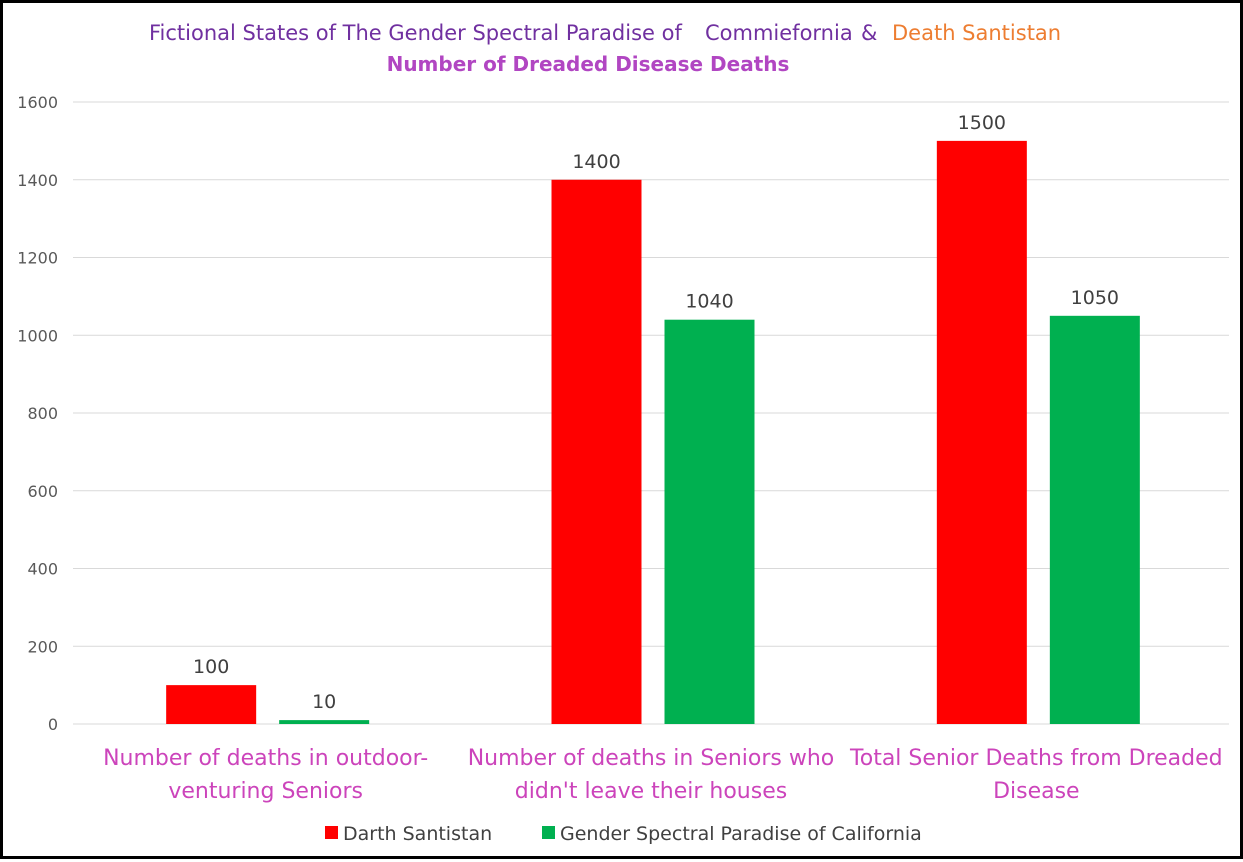  What do you see at coordinates (596, 162) in the screenshot?
I see `data-label: 1400` at bounding box center [596, 162].